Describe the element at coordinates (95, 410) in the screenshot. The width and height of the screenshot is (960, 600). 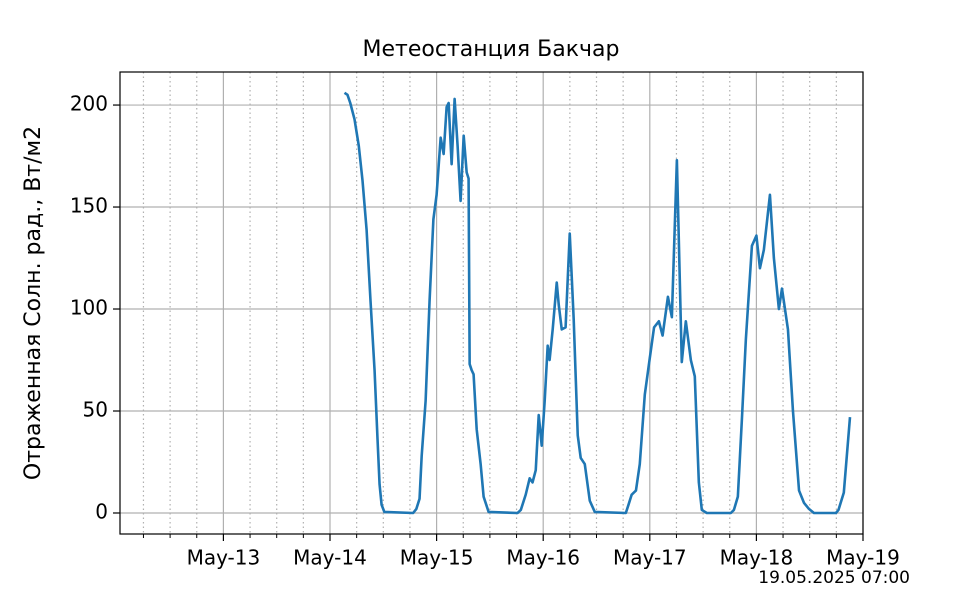
I see `y-tick-label: 50` at that location.